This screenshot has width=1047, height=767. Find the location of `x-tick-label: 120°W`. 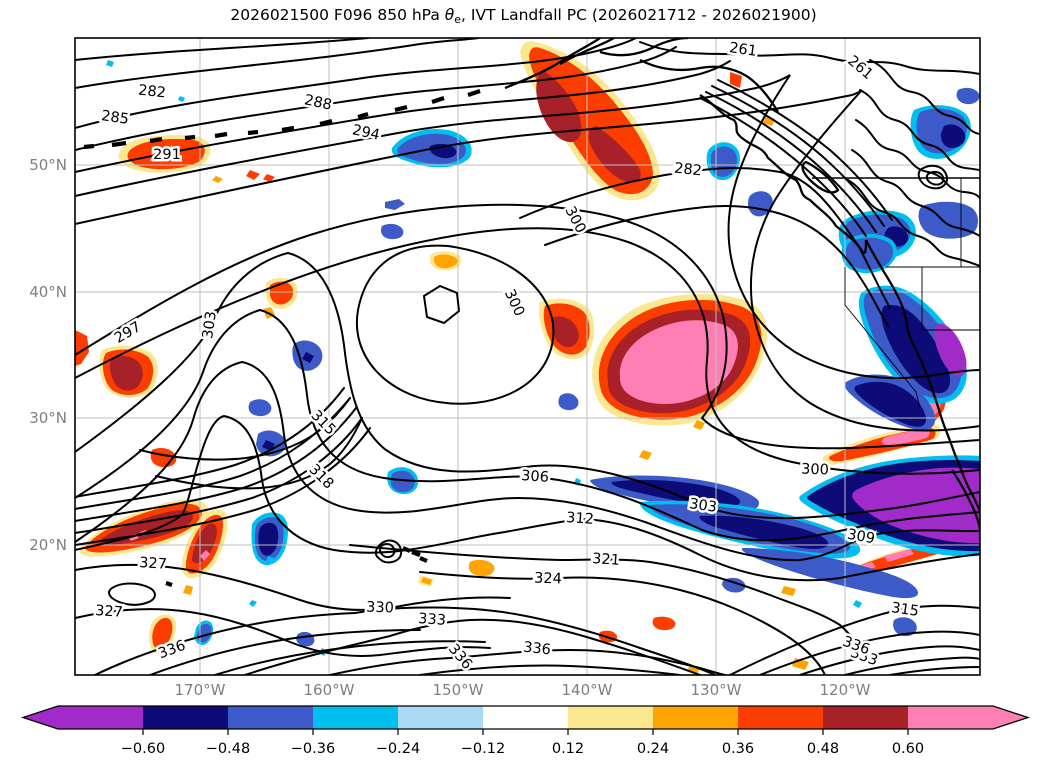

x-tick-label: 120°W is located at coordinates (845, 690).